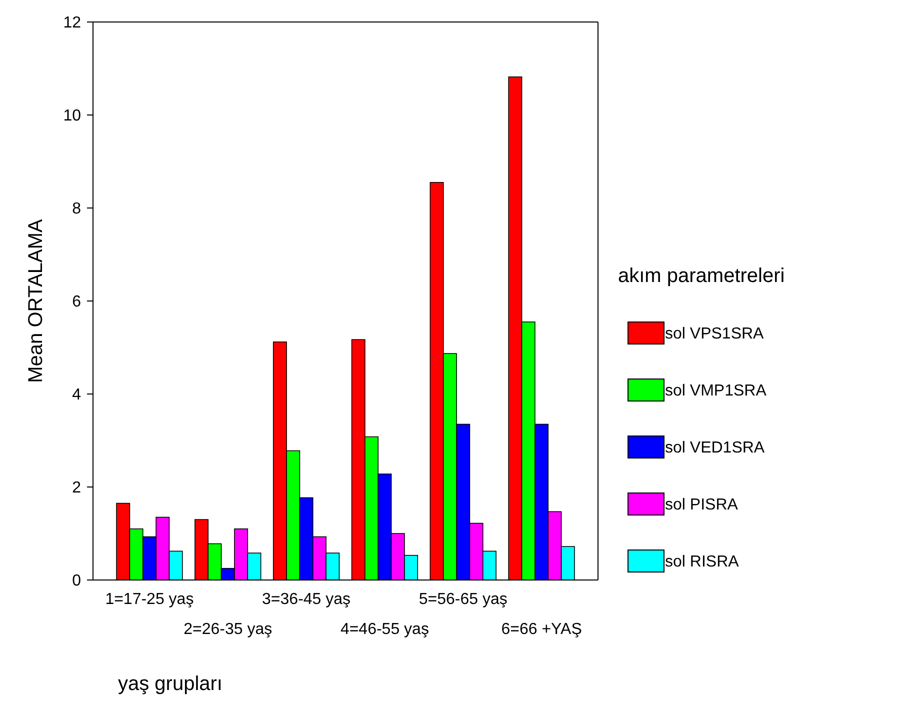 The width and height of the screenshot is (898, 727). I want to click on x-axis-title: yaş grupları, so click(170, 684).